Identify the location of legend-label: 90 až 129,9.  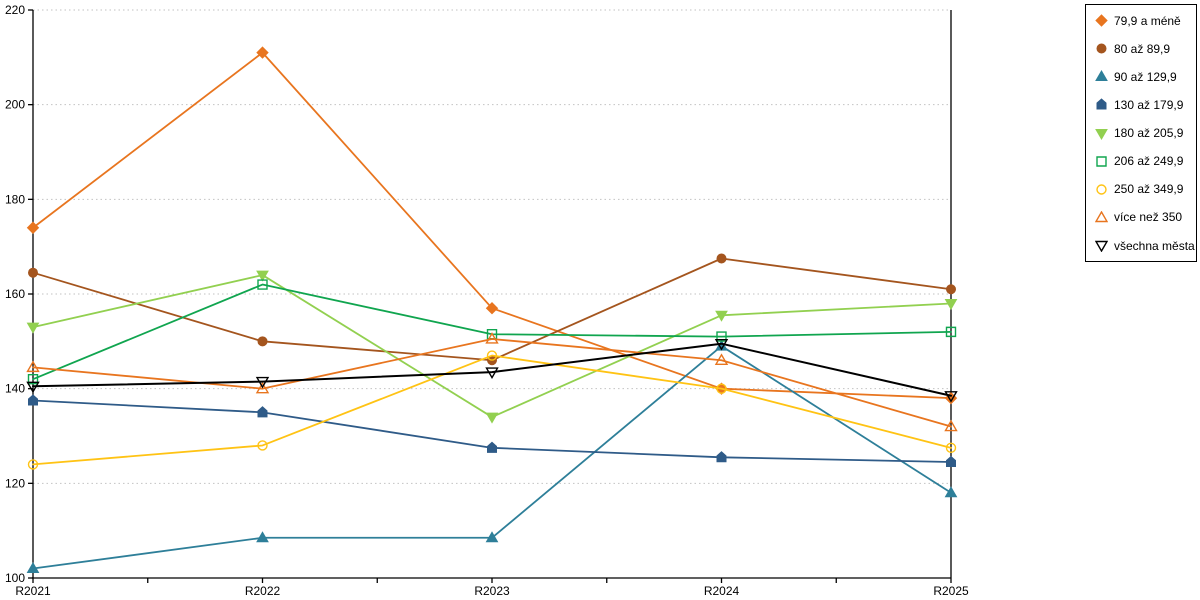
(1145, 76).